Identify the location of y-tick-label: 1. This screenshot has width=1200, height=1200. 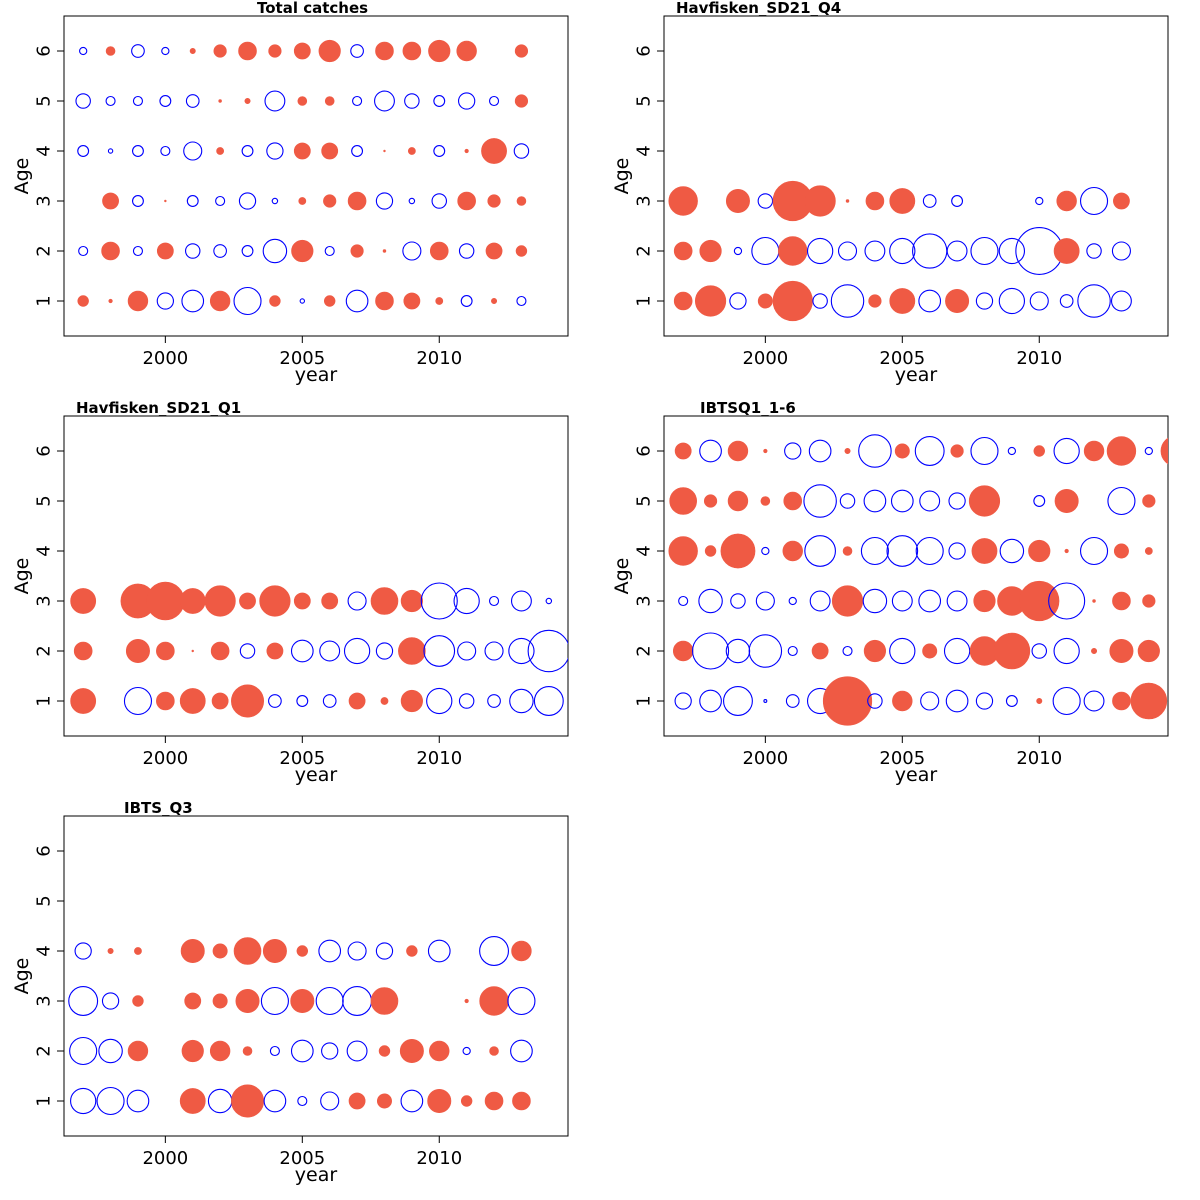
(644, 700).